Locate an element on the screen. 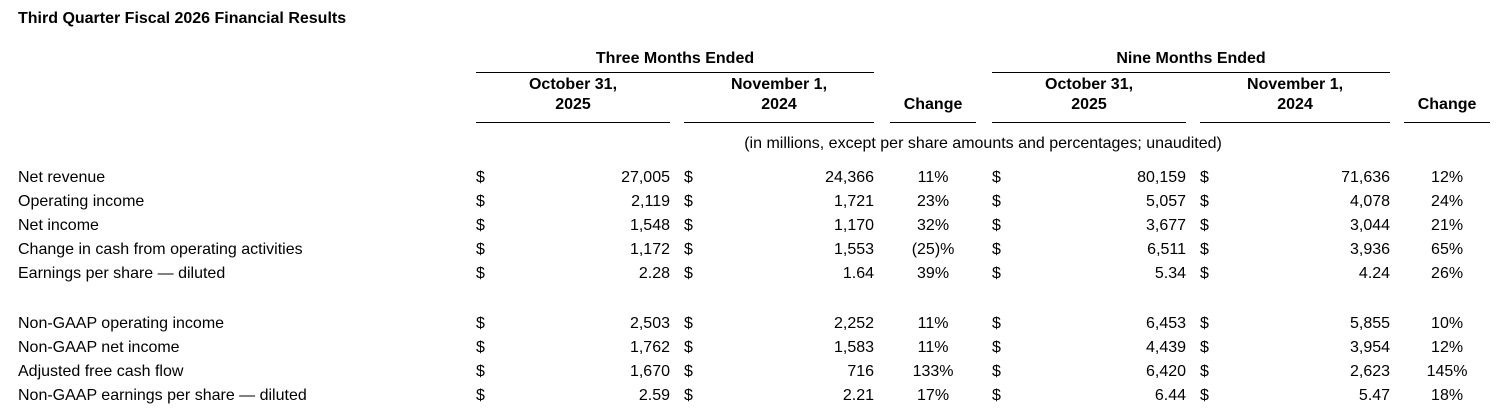 The height and width of the screenshot is (410, 1498). change-nm: 10% is located at coordinates (1447, 323).